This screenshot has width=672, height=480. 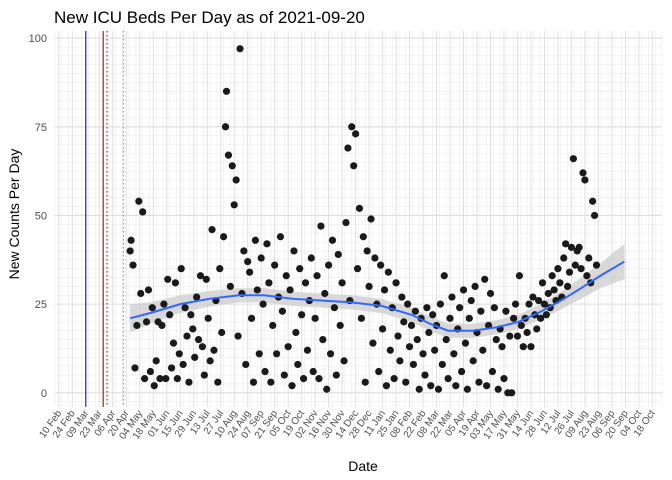 I want to click on y-tick-label: 0, so click(x=44, y=394).